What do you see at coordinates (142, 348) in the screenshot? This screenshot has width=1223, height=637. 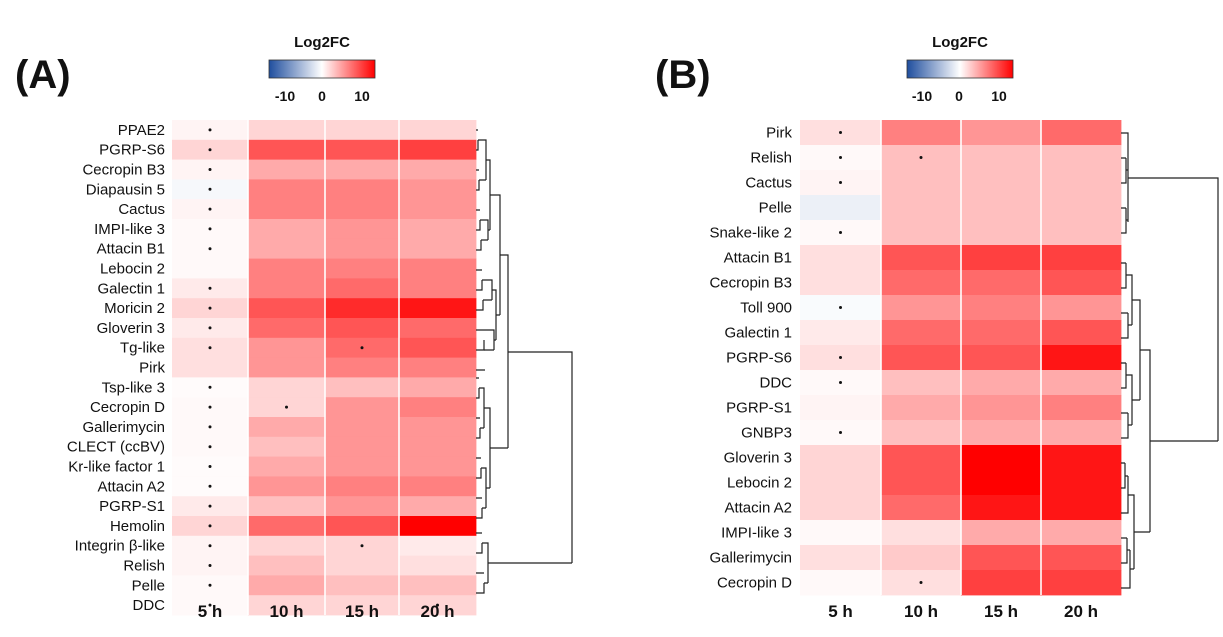 I see `panel-a-row-label: Tg-like` at bounding box center [142, 348].